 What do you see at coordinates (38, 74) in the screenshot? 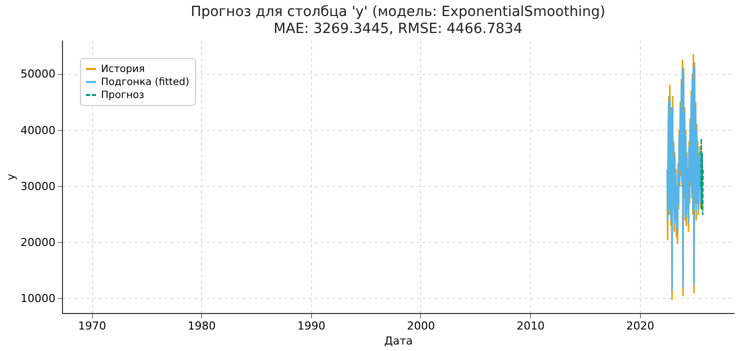
I see `y-tick-label: 50000` at bounding box center [38, 74].